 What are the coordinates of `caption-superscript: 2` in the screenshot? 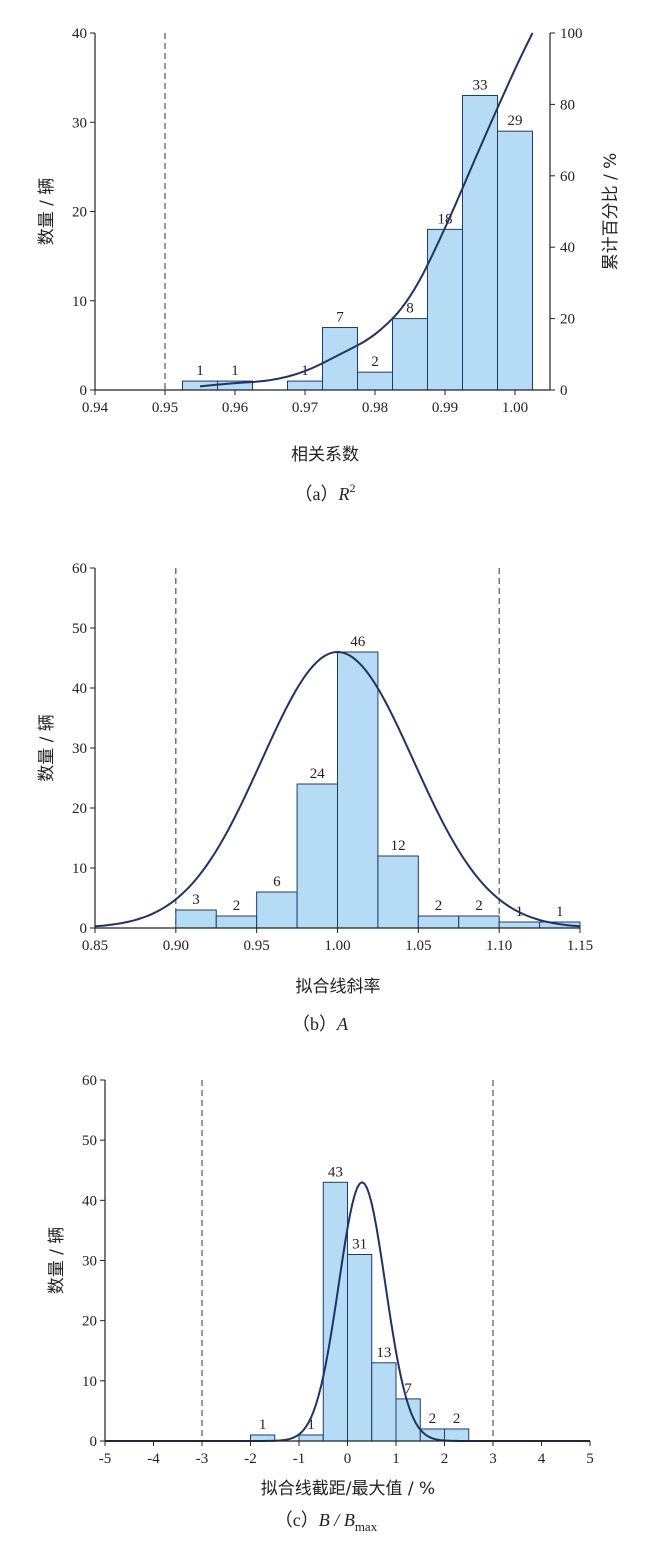 It's located at (353, 488).